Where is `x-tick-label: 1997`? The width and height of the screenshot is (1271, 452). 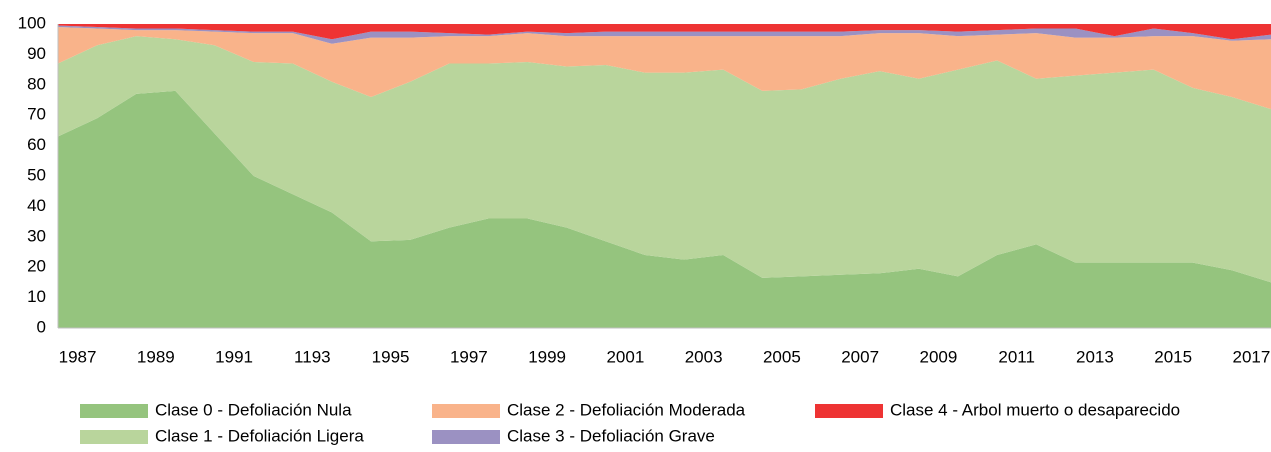 x-tick-label: 1997 is located at coordinates (469, 356).